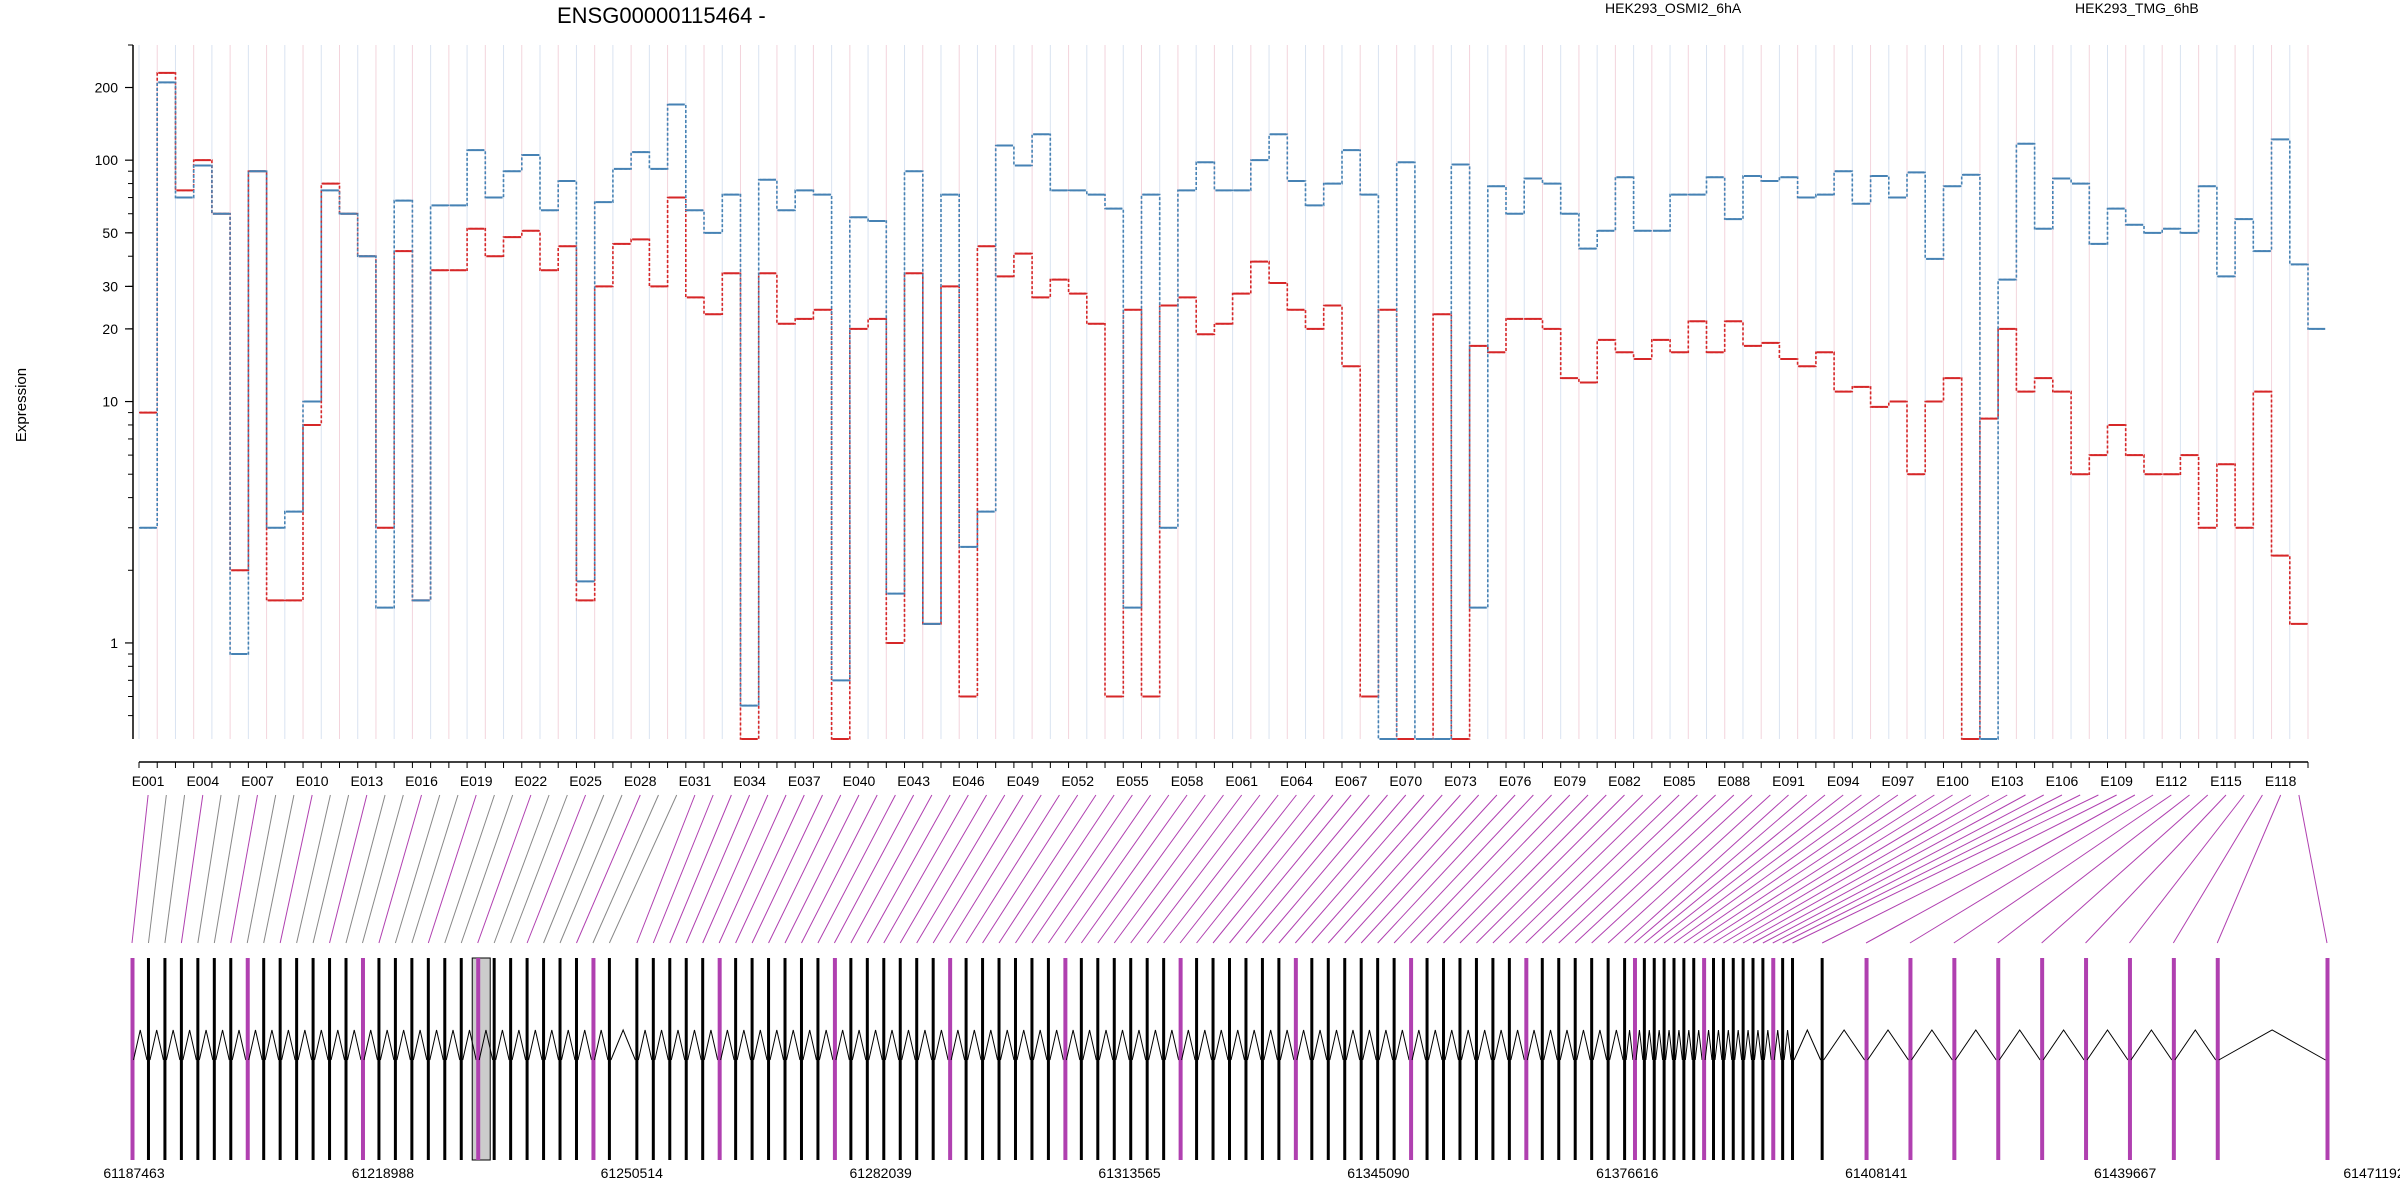  What do you see at coordinates (1673, 8) in the screenshot?
I see `legend-series-osmi2: HEK293_OSMI2_6hA` at bounding box center [1673, 8].